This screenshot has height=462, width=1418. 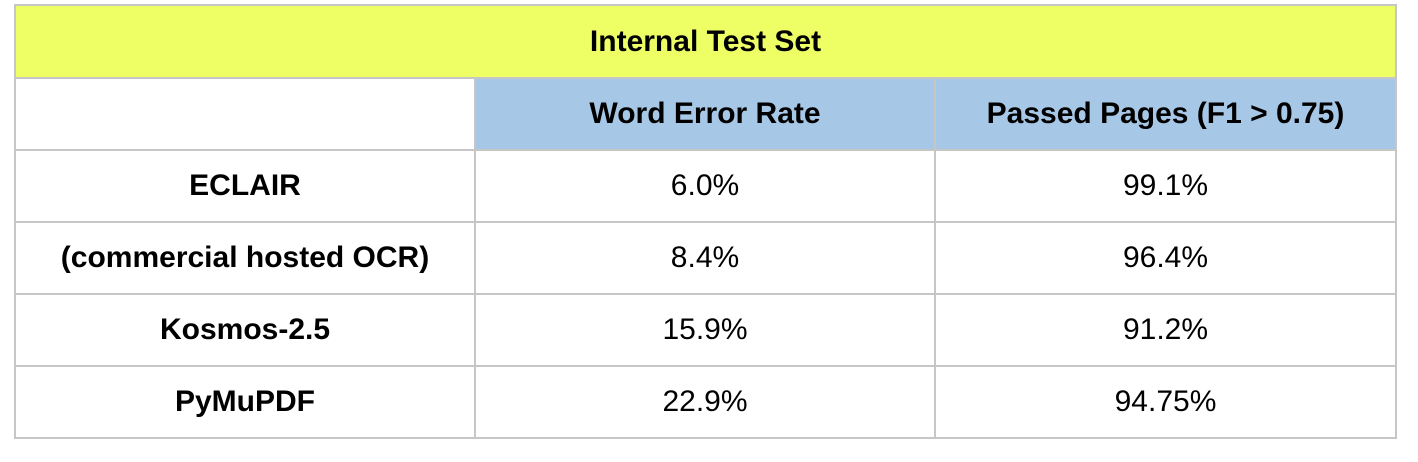 I want to click on row-label: Kosmos-2.5, so click(x=245, y=330).